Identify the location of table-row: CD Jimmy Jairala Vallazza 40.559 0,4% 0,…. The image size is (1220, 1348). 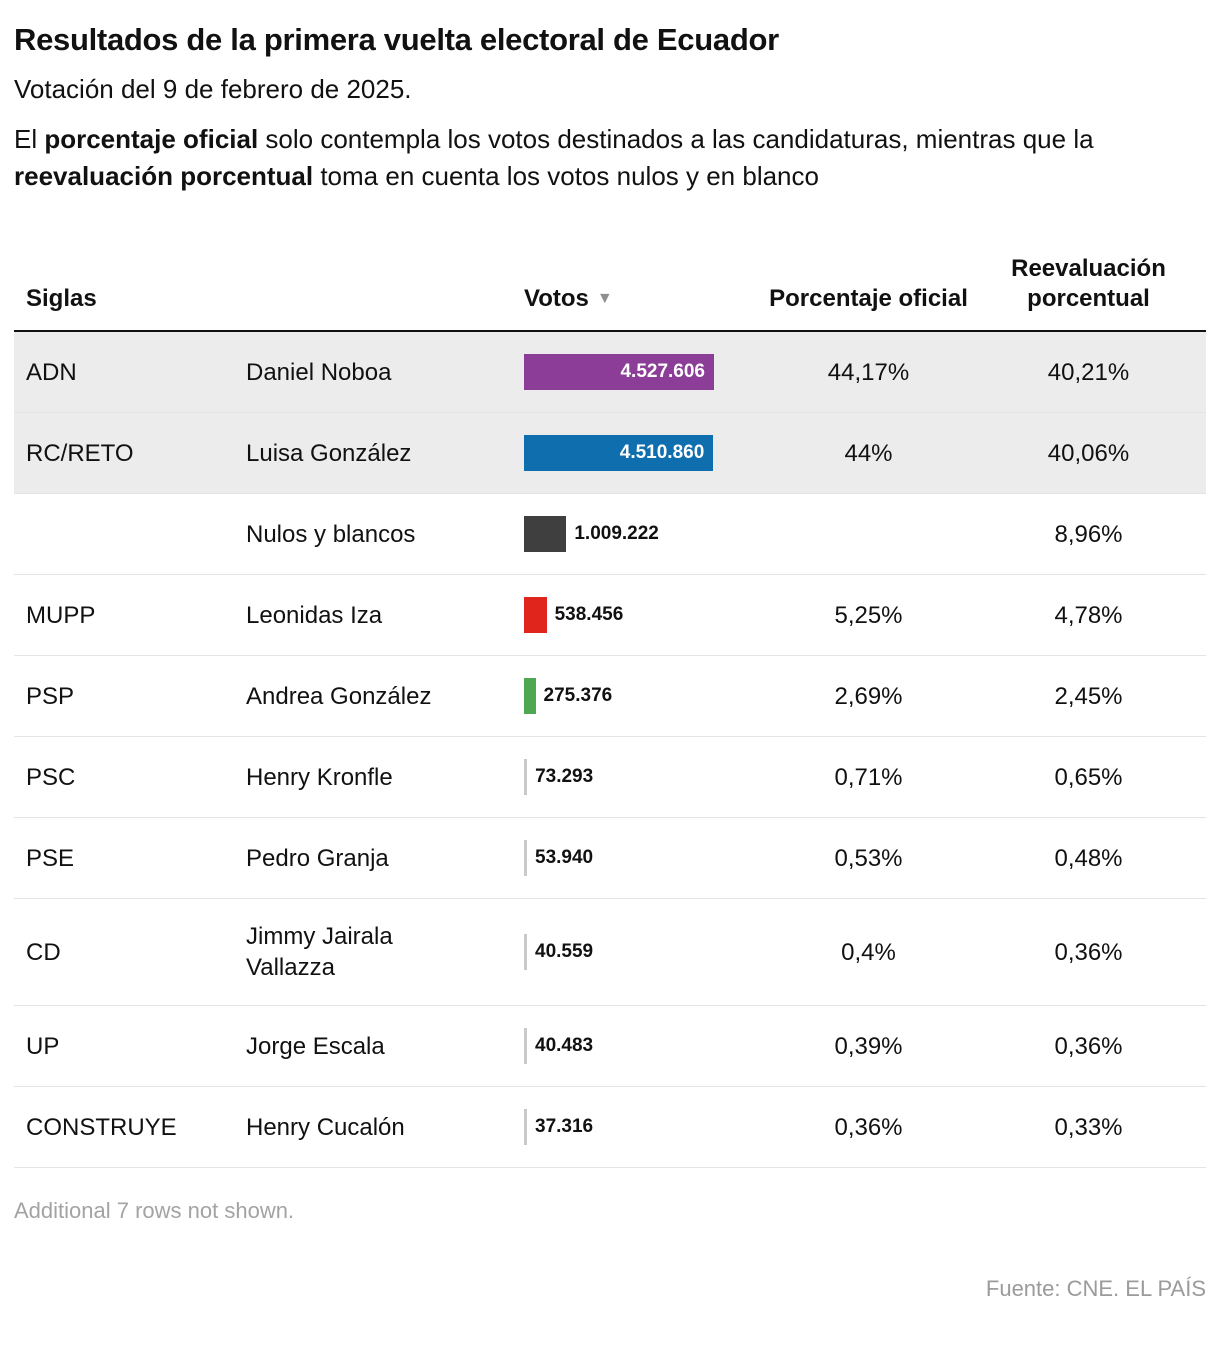
(610, 953).